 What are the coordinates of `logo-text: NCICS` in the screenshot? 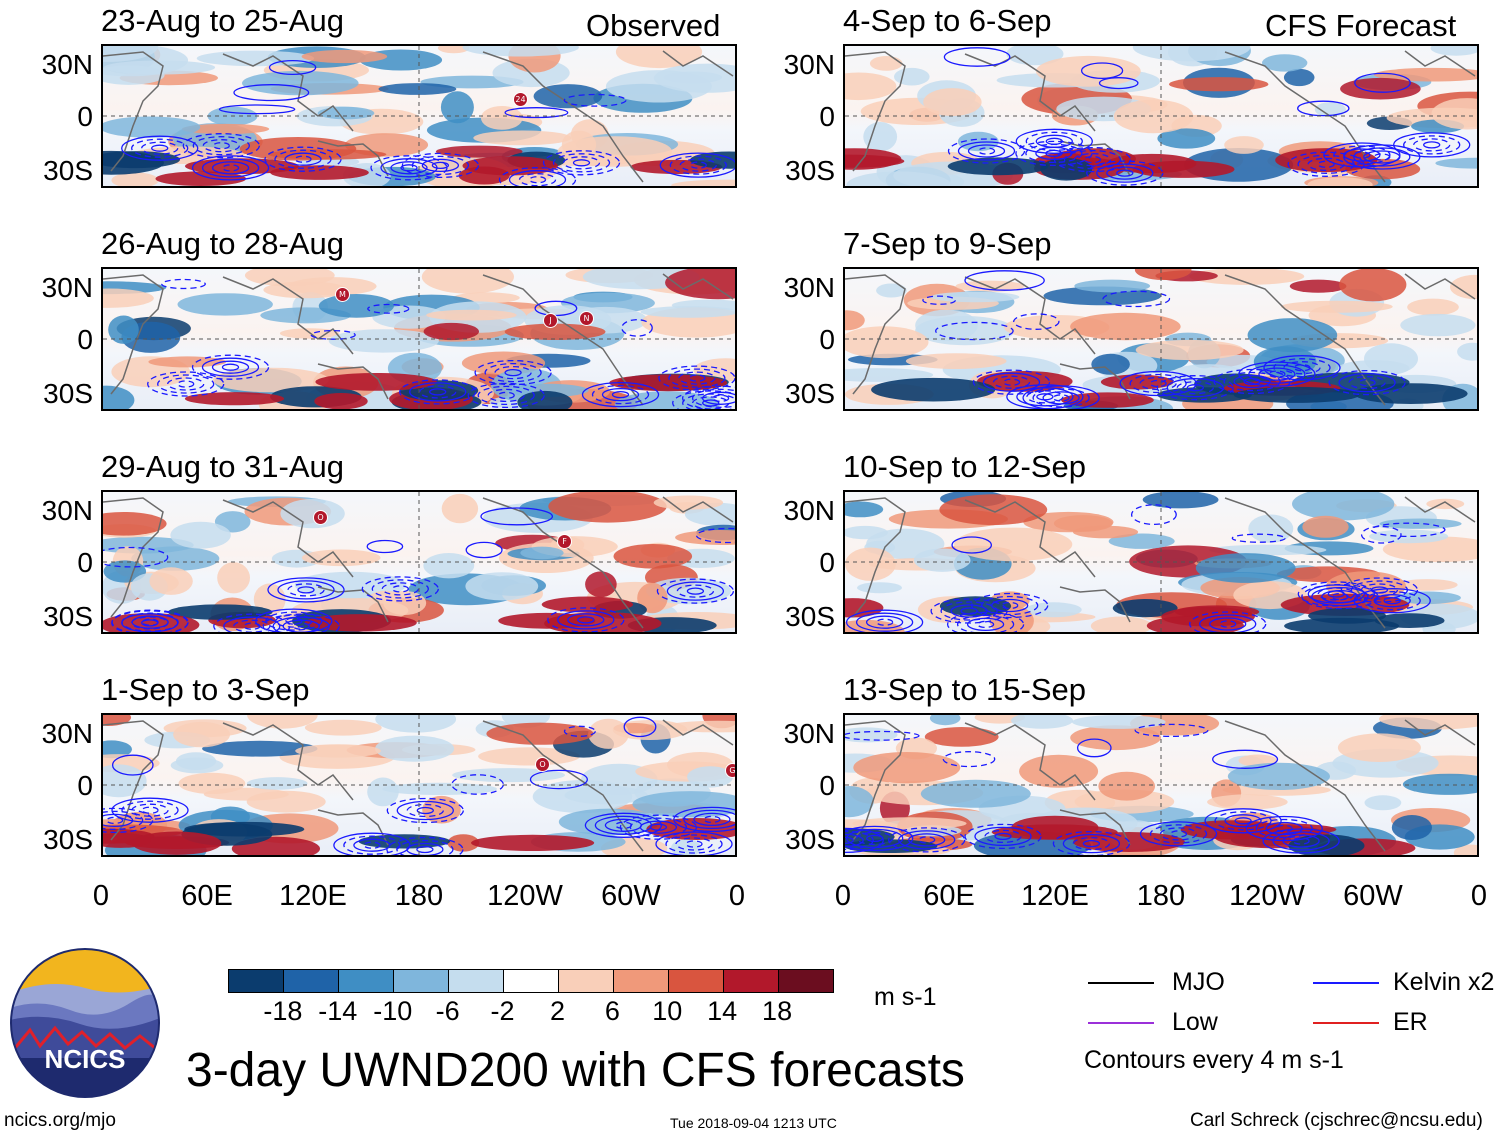 It's located at (85, 1059).